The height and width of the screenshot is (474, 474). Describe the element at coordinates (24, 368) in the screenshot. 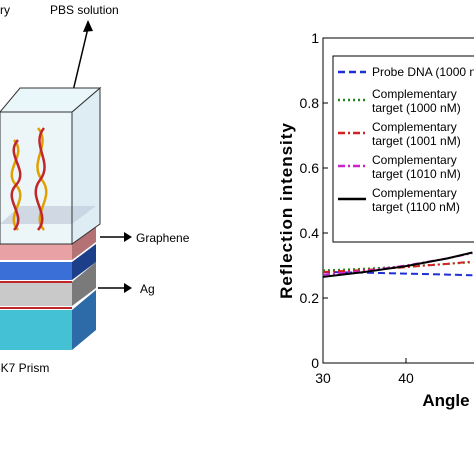

I see `prism-label: 3K7 Prism` at that location.